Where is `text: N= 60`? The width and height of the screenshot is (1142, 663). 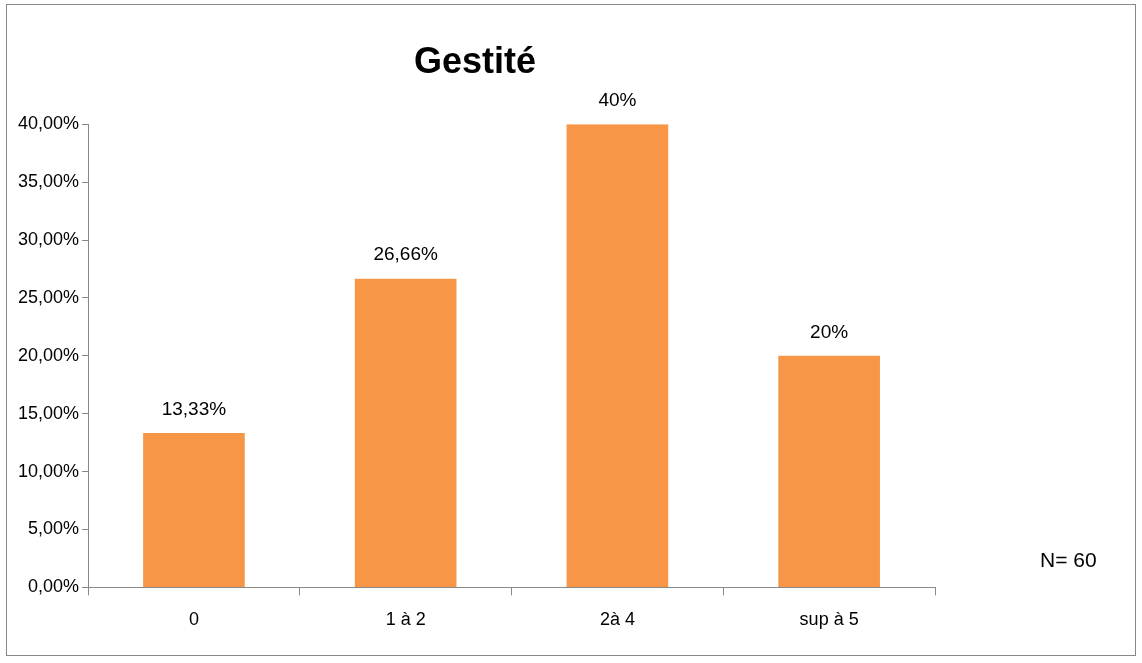 text: N= 60 is located at coordinates (1068, 560).